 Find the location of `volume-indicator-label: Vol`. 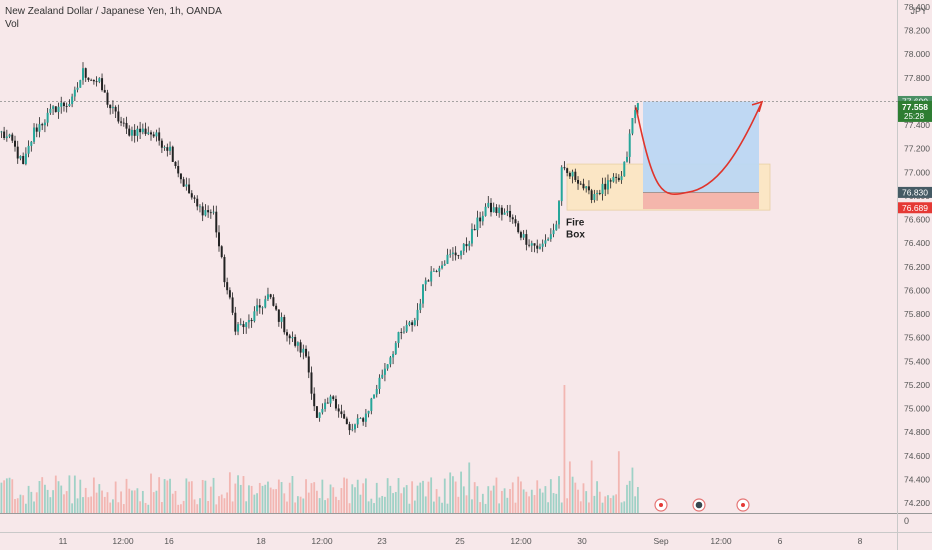

volume-indicator-label: Vol is located at coordinates (12, 24).